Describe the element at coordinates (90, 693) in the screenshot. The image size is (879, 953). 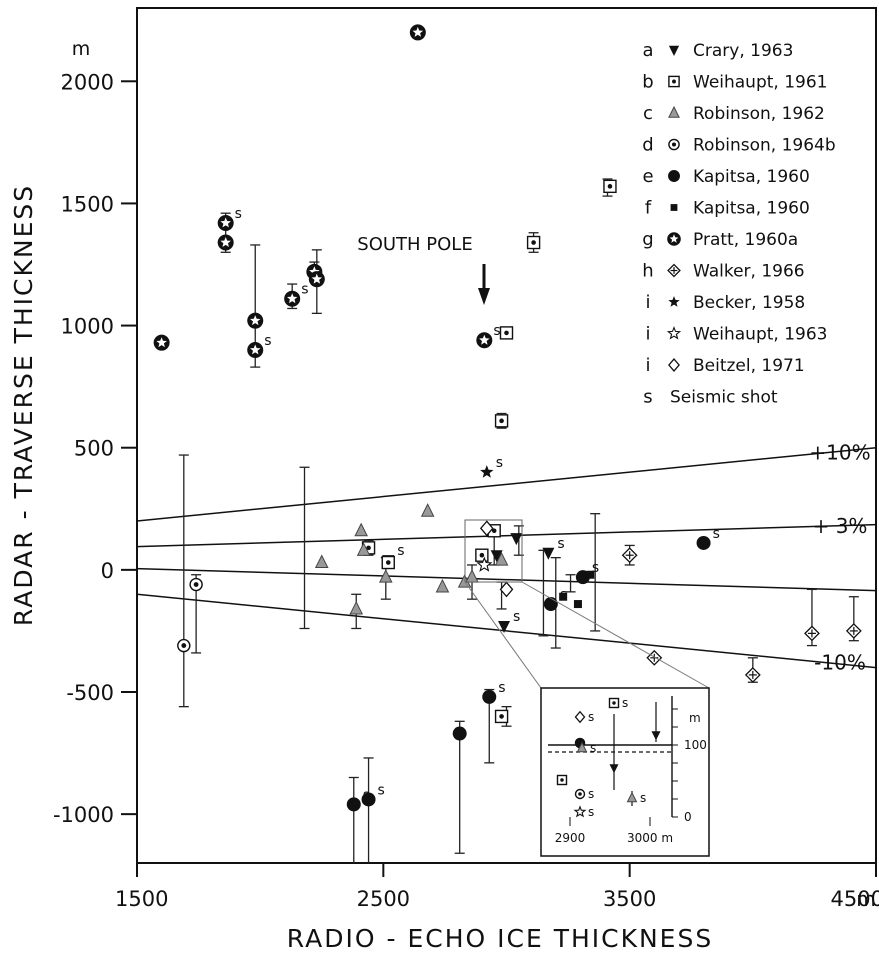
I see `y-tick-label-1: -500` at that location.